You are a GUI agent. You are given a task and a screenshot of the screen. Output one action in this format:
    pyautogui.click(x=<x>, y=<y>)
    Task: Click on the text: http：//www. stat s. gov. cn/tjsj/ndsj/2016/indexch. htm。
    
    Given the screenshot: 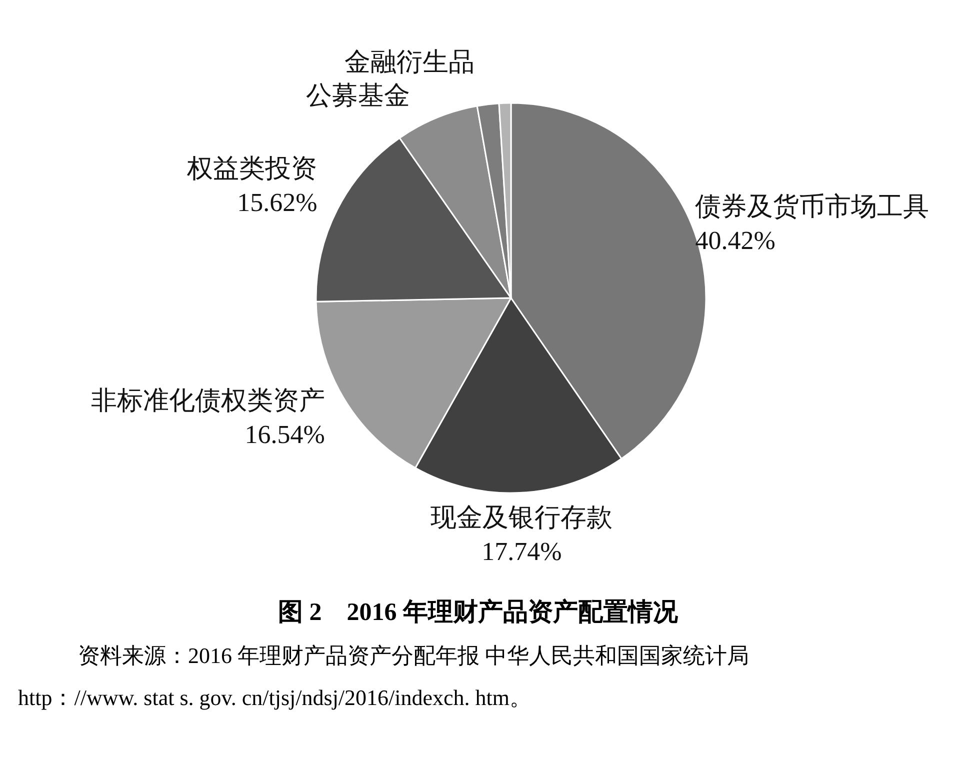 What is the action you would take?
    pyautogui.click(x=275, y=697)
    